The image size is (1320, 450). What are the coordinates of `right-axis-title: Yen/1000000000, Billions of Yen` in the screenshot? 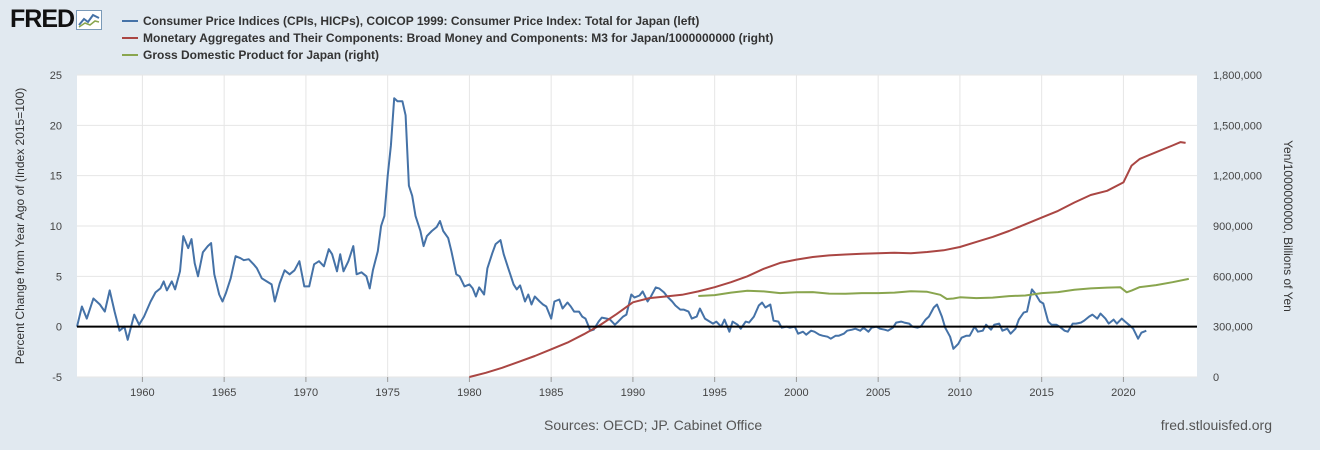 It's located at (1288, 226).